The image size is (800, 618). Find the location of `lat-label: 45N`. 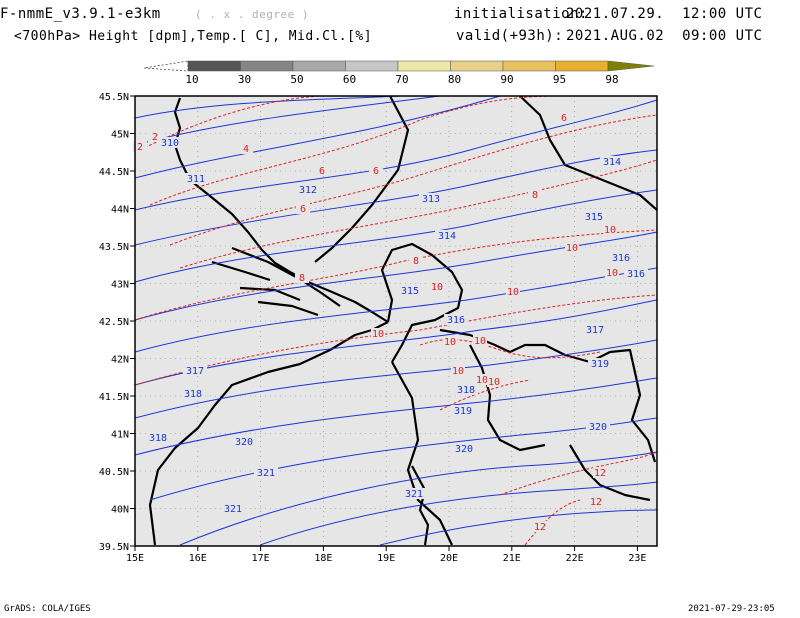

lat-label: 45N is located at coordinates (120, 135).